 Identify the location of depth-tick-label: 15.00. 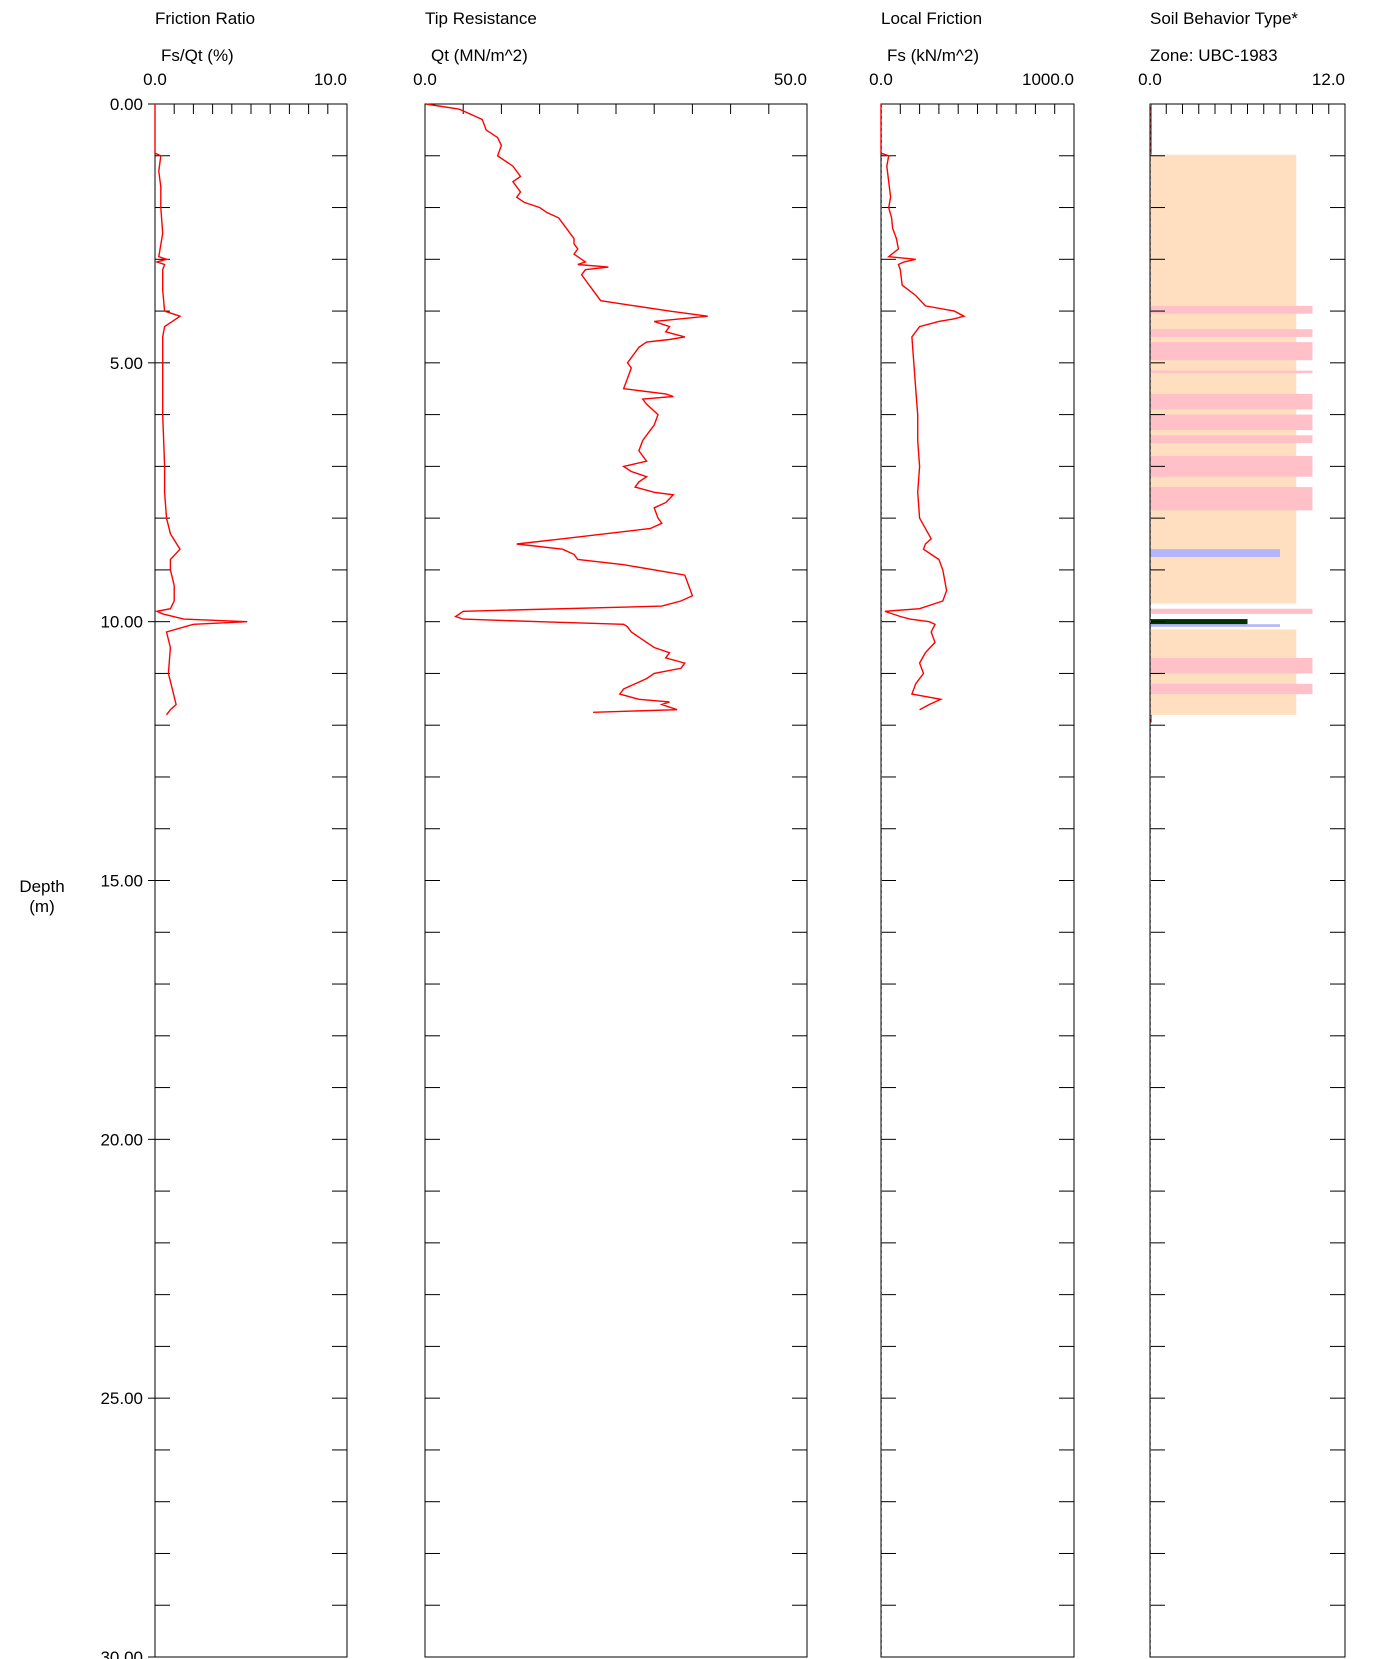
(121, 881).